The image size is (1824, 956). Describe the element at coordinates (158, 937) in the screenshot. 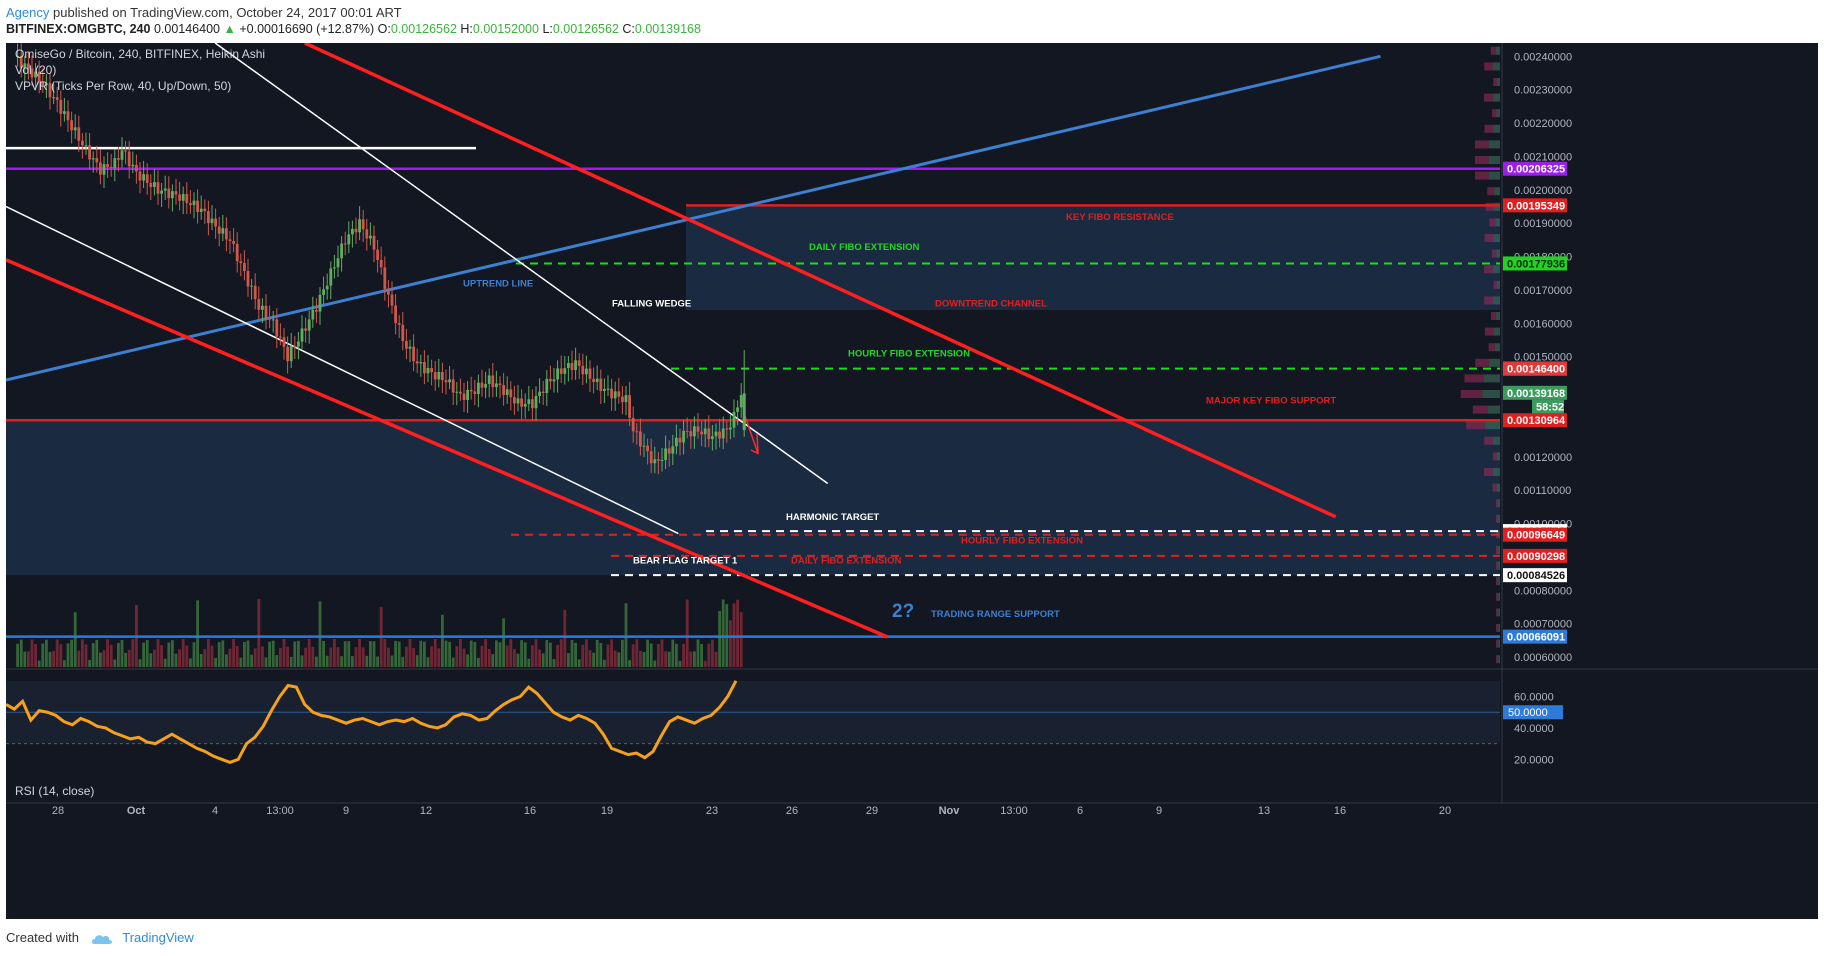

I see `tradingview-link: TradingView` at that location.